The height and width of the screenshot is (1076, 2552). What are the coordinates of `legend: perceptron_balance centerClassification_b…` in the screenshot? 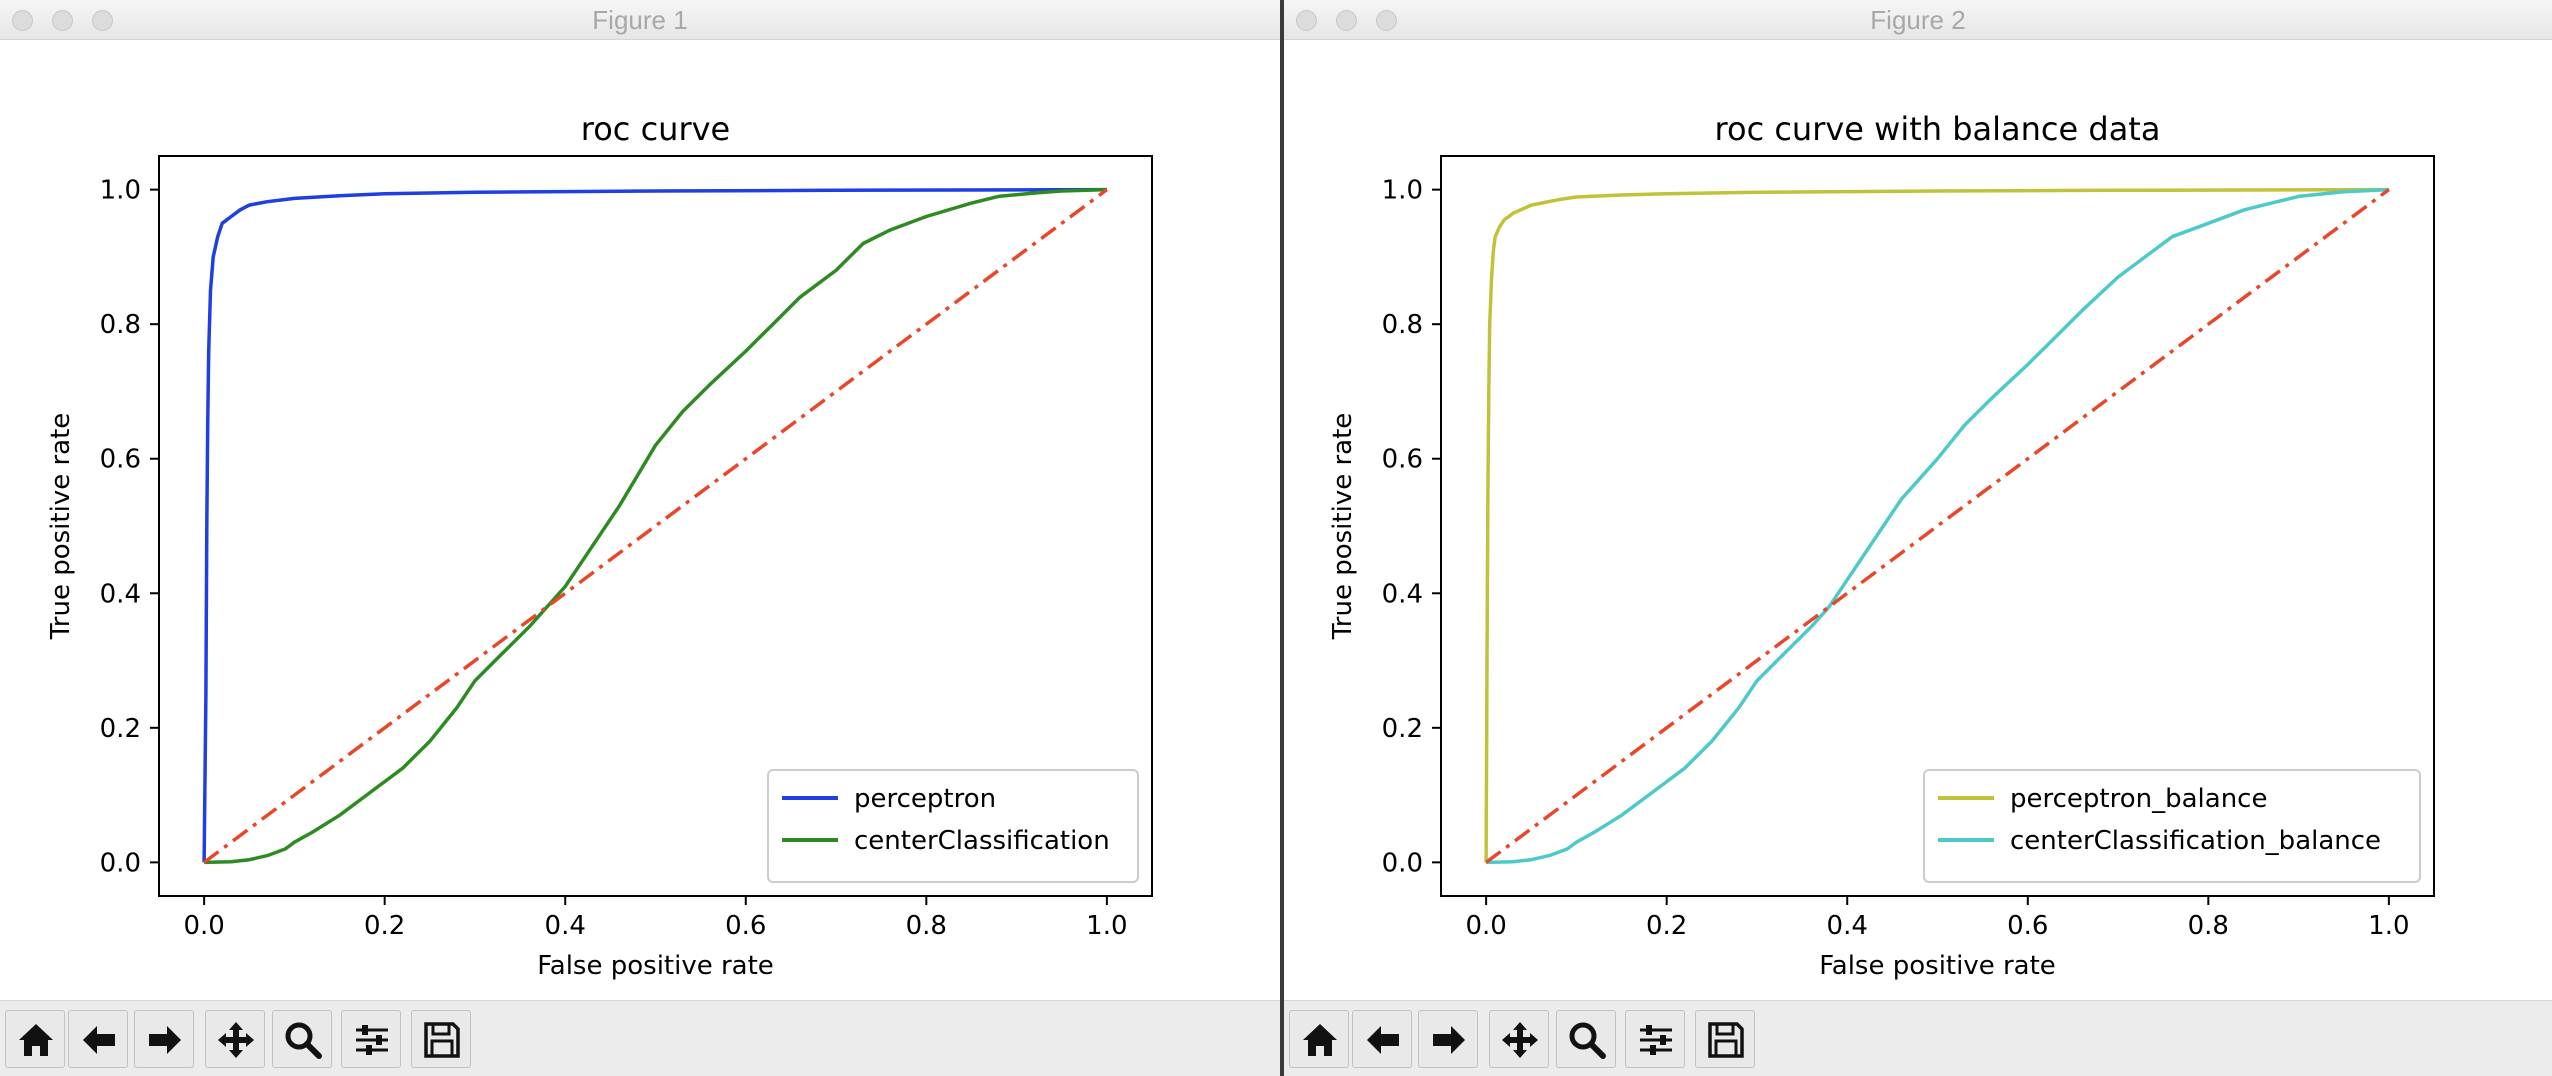 It's located at (2172, 826).